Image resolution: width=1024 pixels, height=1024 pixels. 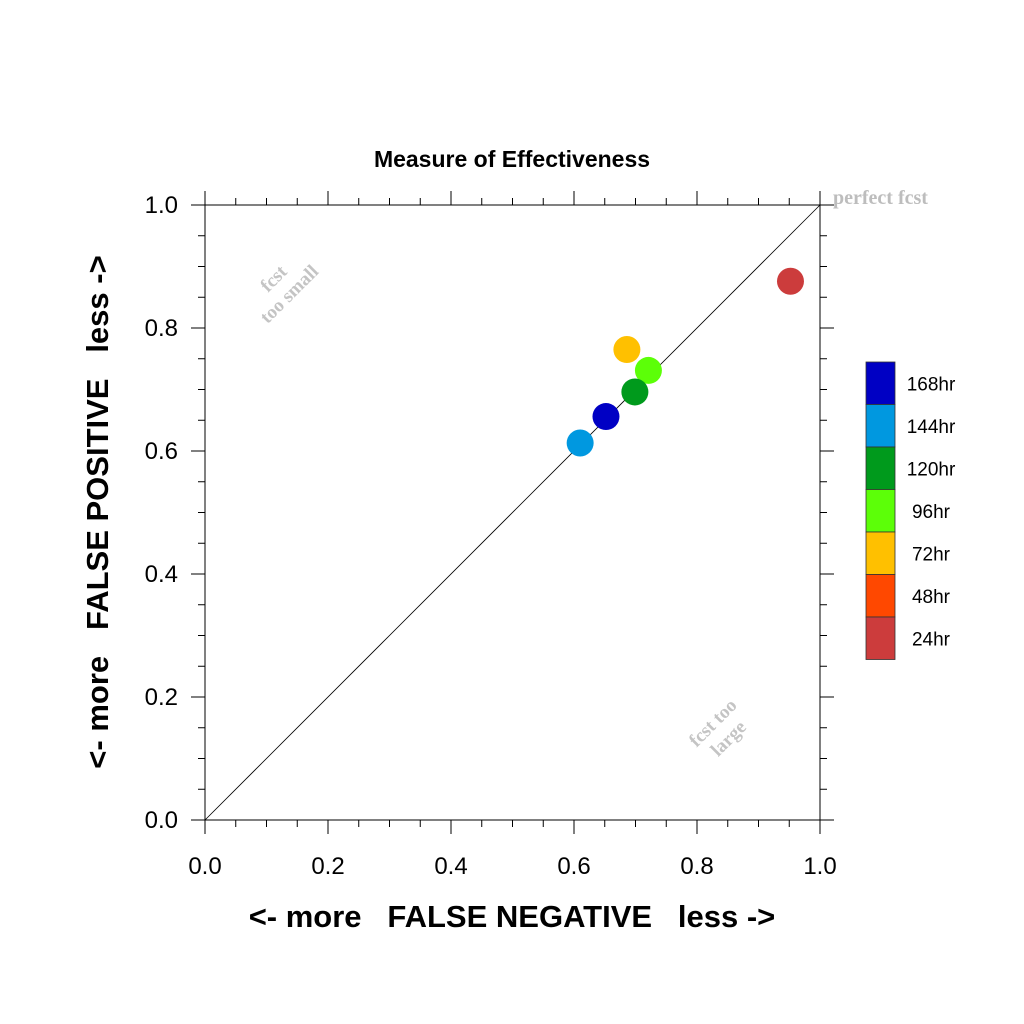 I want to click on chart-title: Measure of Effectiveness, so click(x=512, y=159).